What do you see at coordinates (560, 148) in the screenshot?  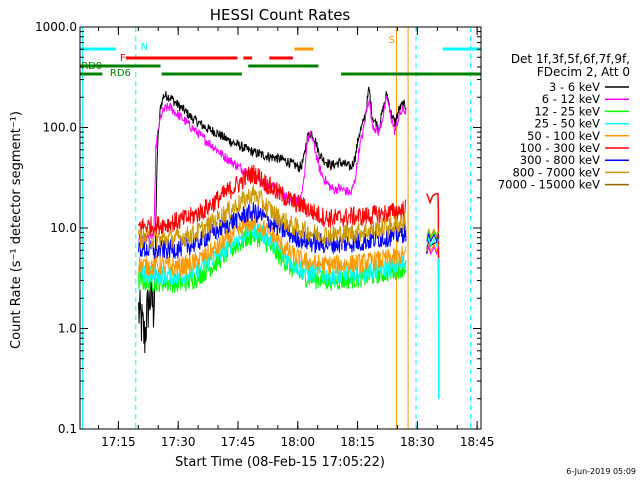 I see `legend-label-5: 100 - 300 keV` at bounding box center [560, 148].